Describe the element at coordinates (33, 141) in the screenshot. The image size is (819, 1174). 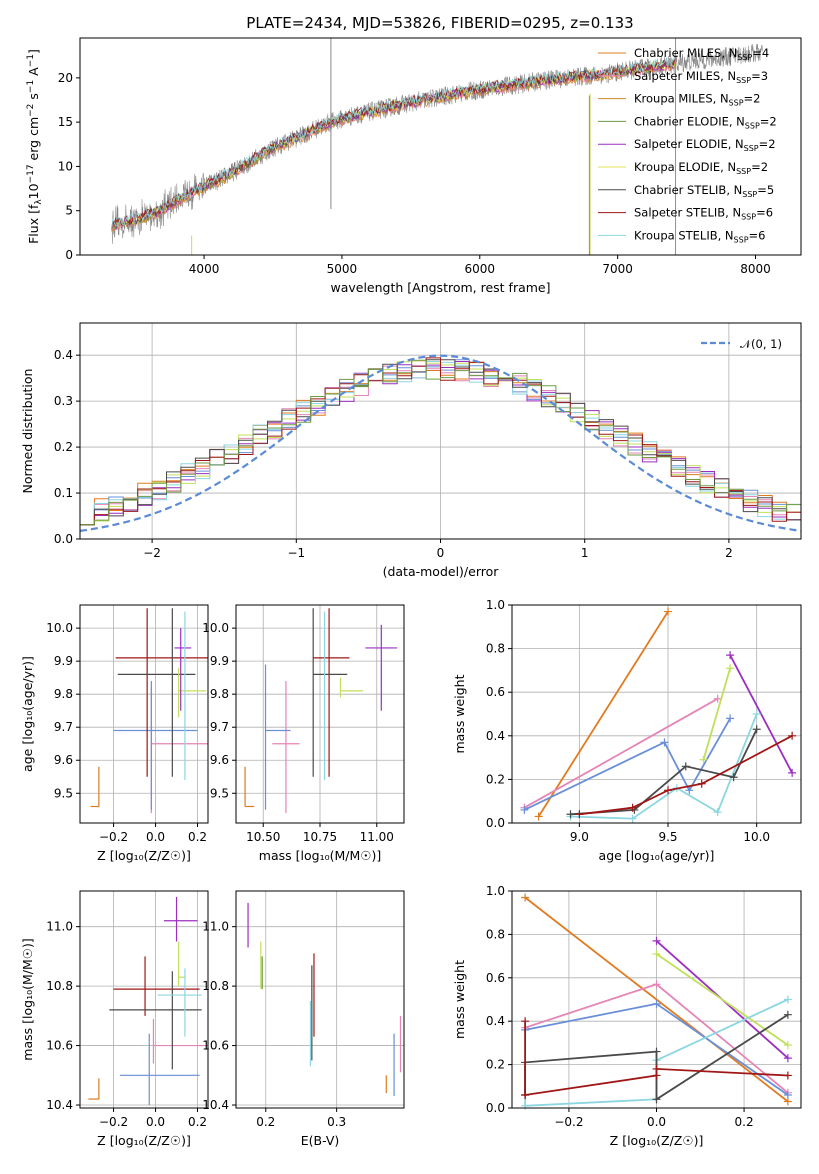
I see `y-label-part: erg cm` at that location.